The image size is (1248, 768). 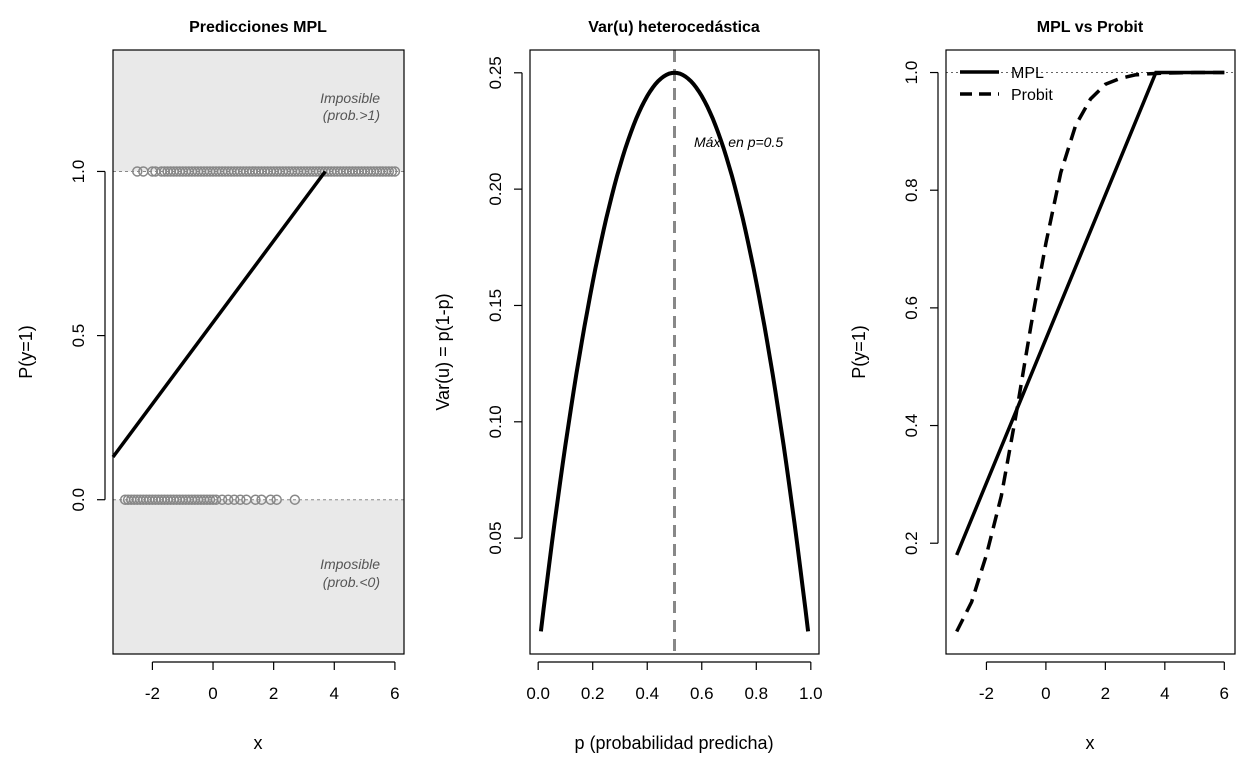 What do you see at coordinates (258, 743) in the screenshot?
I see `panel1-x-axis-label: x` at bounding box center [258, 743].